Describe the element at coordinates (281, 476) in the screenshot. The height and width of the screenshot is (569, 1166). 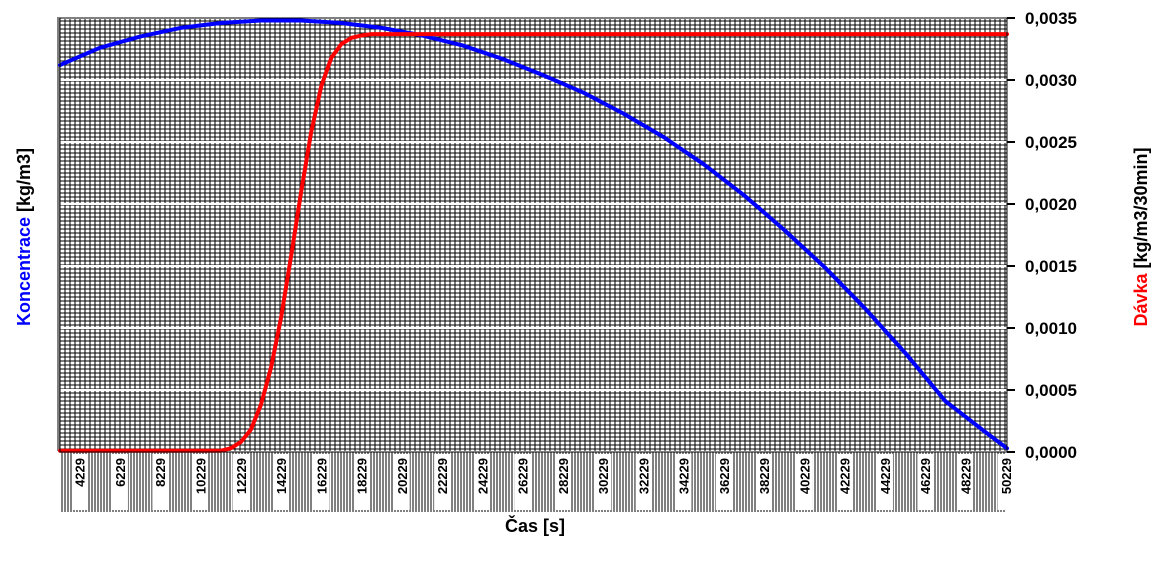
I see `x-tick-label: 14229` at that location.